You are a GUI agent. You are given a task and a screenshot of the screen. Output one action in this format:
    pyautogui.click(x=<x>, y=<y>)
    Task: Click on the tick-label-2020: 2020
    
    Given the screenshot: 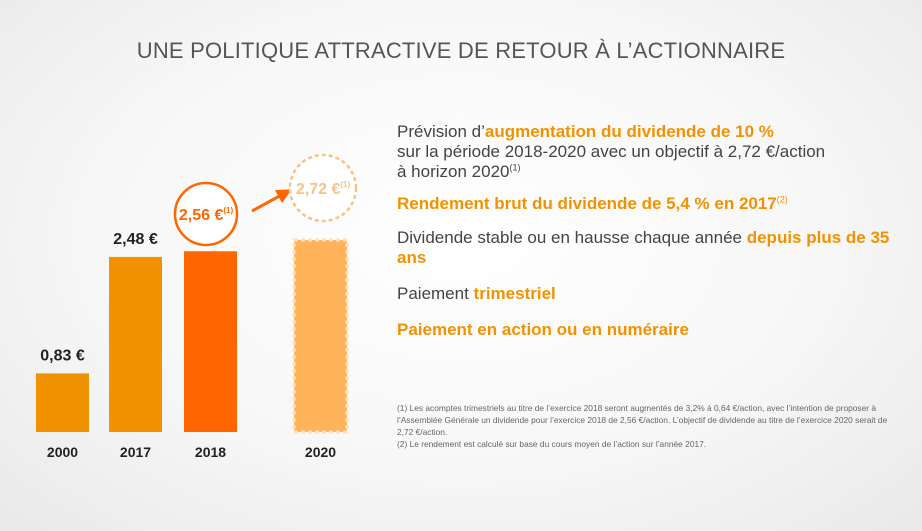 What is the action you would take?
    pyautogui.click(x=320, y=452)
    